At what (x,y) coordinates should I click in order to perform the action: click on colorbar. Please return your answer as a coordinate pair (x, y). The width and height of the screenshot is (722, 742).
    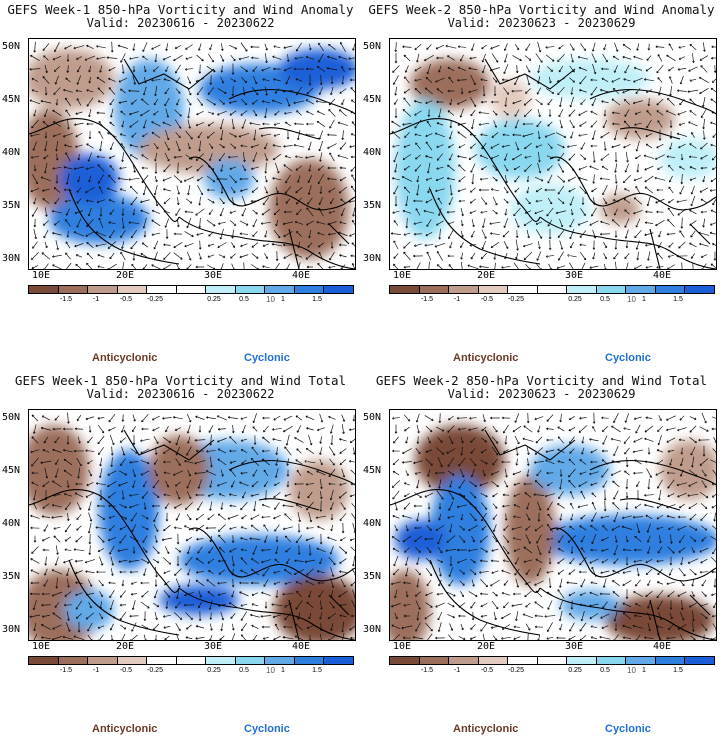
    Looking at the image, I should click on (191, 660).